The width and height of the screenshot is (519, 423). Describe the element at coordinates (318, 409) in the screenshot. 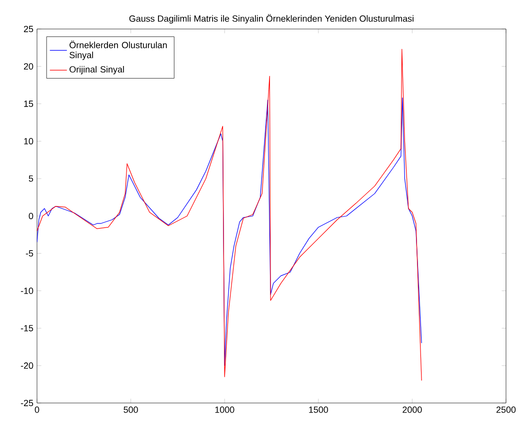

I see `x-tick-label: 1500` at that location.